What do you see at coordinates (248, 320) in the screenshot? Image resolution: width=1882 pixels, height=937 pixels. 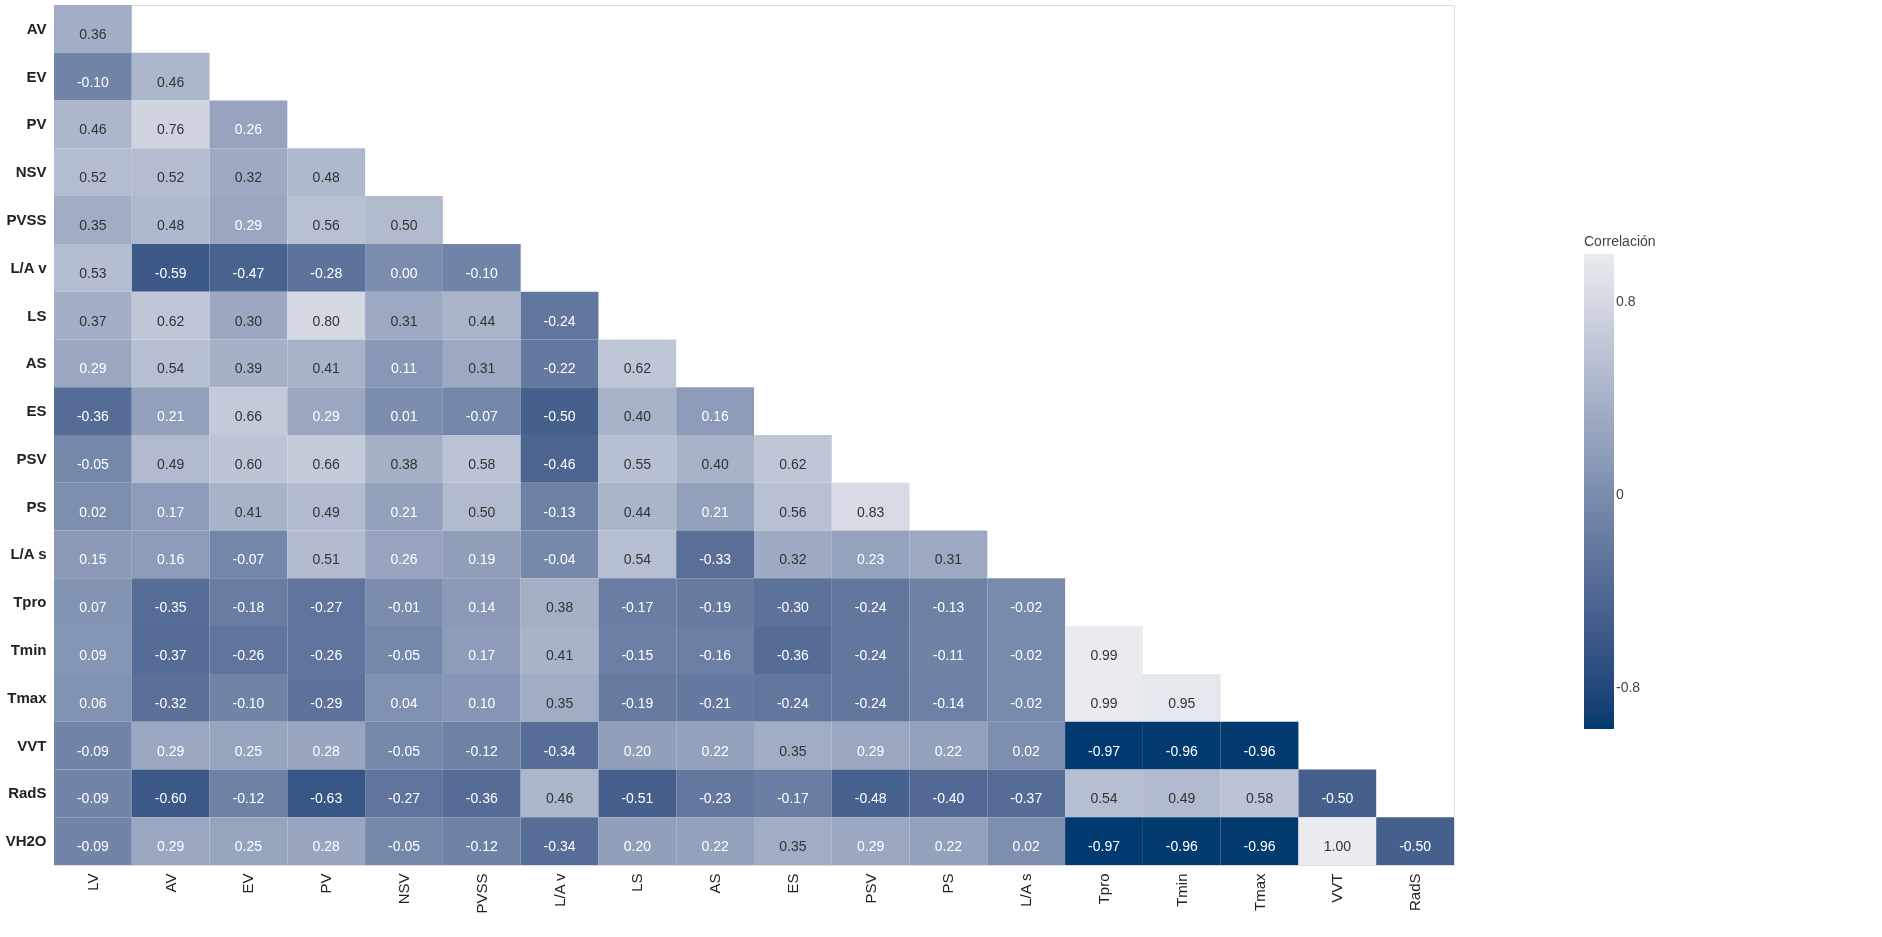 I see `data-label: 0.30` at bounding box center [248, 320].